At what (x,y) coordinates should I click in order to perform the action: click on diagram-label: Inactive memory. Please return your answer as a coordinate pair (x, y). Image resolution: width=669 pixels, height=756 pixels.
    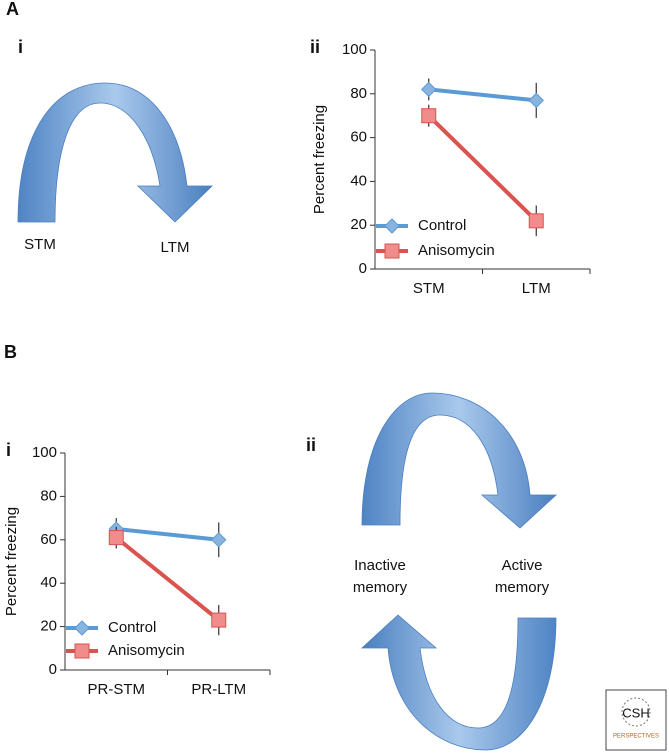
    Looking at the image, I should click on (380, 576).